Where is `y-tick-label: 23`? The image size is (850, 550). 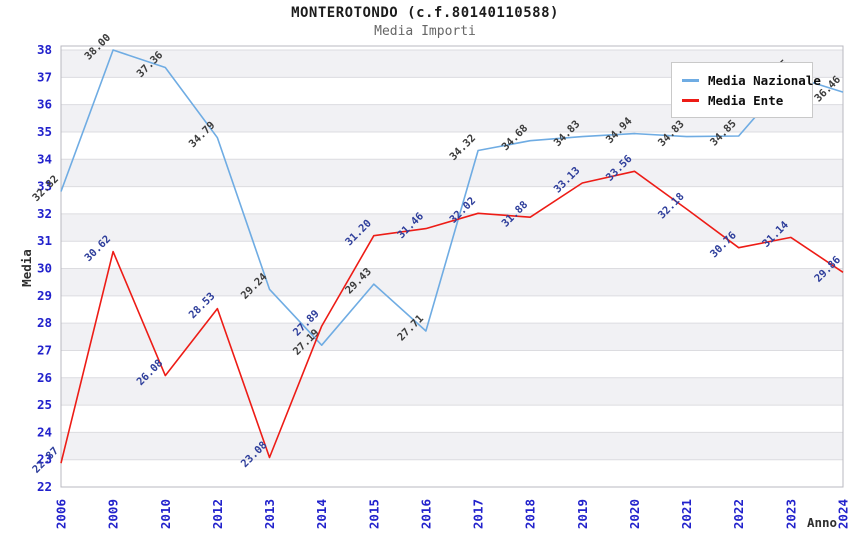 y-tick-label: 23 is located at coordinates (44, 459).